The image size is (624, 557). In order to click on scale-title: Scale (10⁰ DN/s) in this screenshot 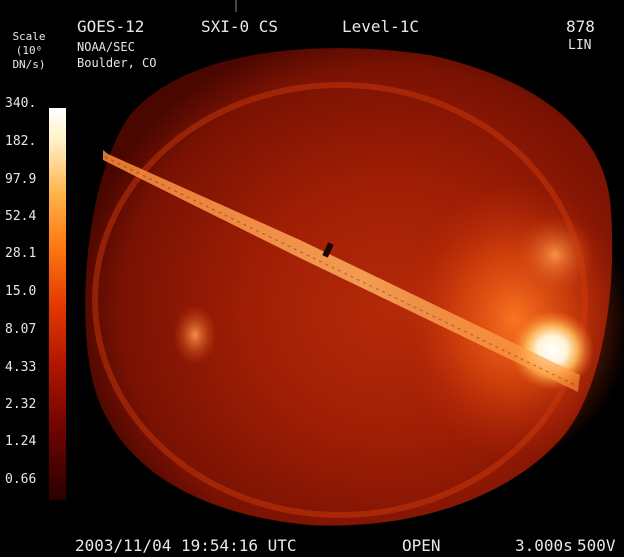, I will do `click(29, 50)`.